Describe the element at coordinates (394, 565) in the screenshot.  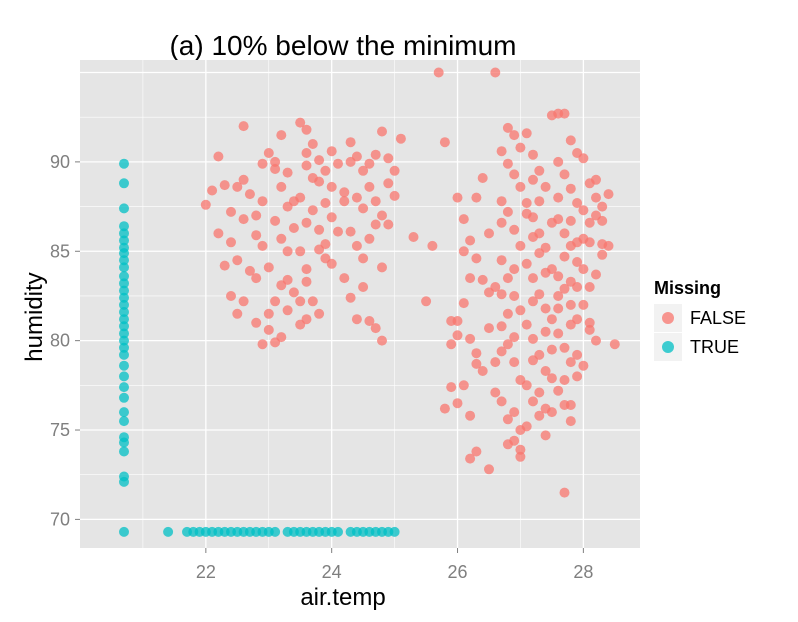
I see `x-axis-ticks: 22 24 26 28` at that location.